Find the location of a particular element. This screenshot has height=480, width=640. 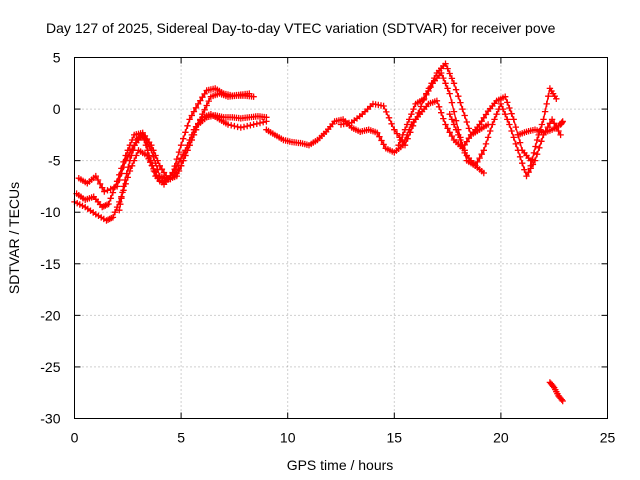

y-axis-label: SDTVAR / TECUs is located at coordinates (14, 238).